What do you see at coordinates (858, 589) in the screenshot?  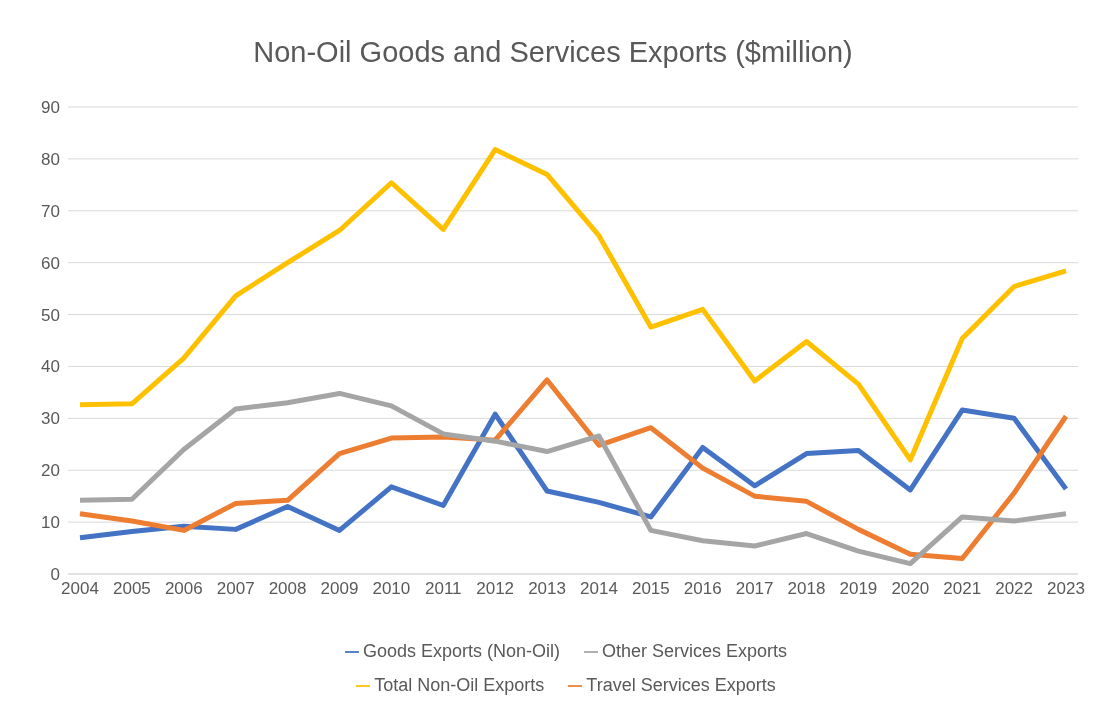 I see `x-tick-label: 2019` at bounding box center [858, 589].